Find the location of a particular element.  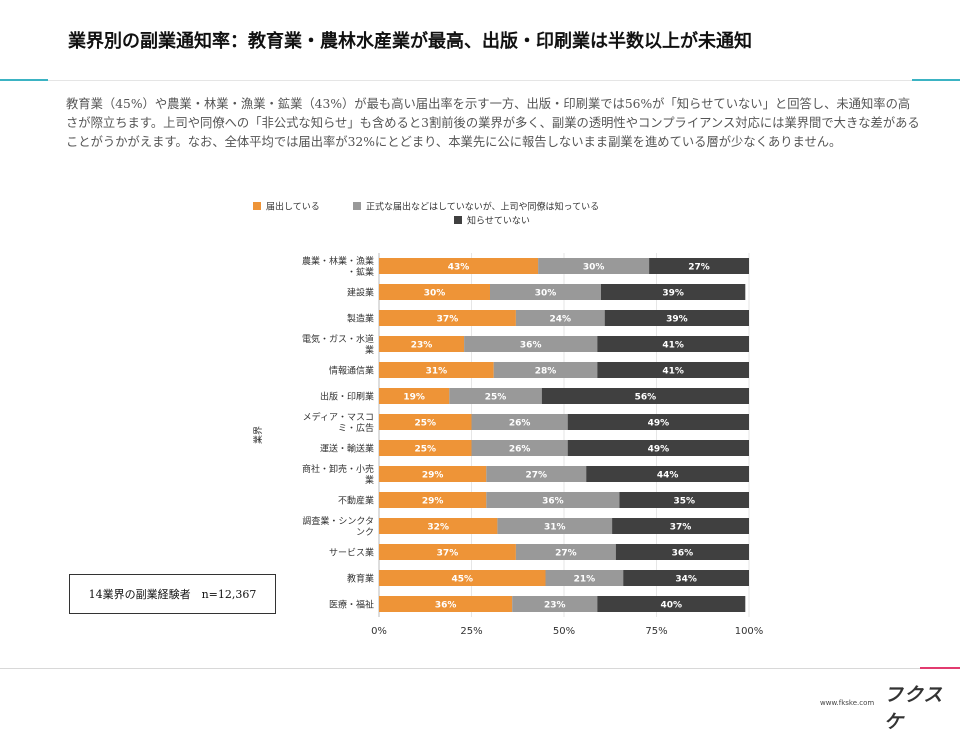

x-tick-label-3: 75% is located at coordinates (656, 631).